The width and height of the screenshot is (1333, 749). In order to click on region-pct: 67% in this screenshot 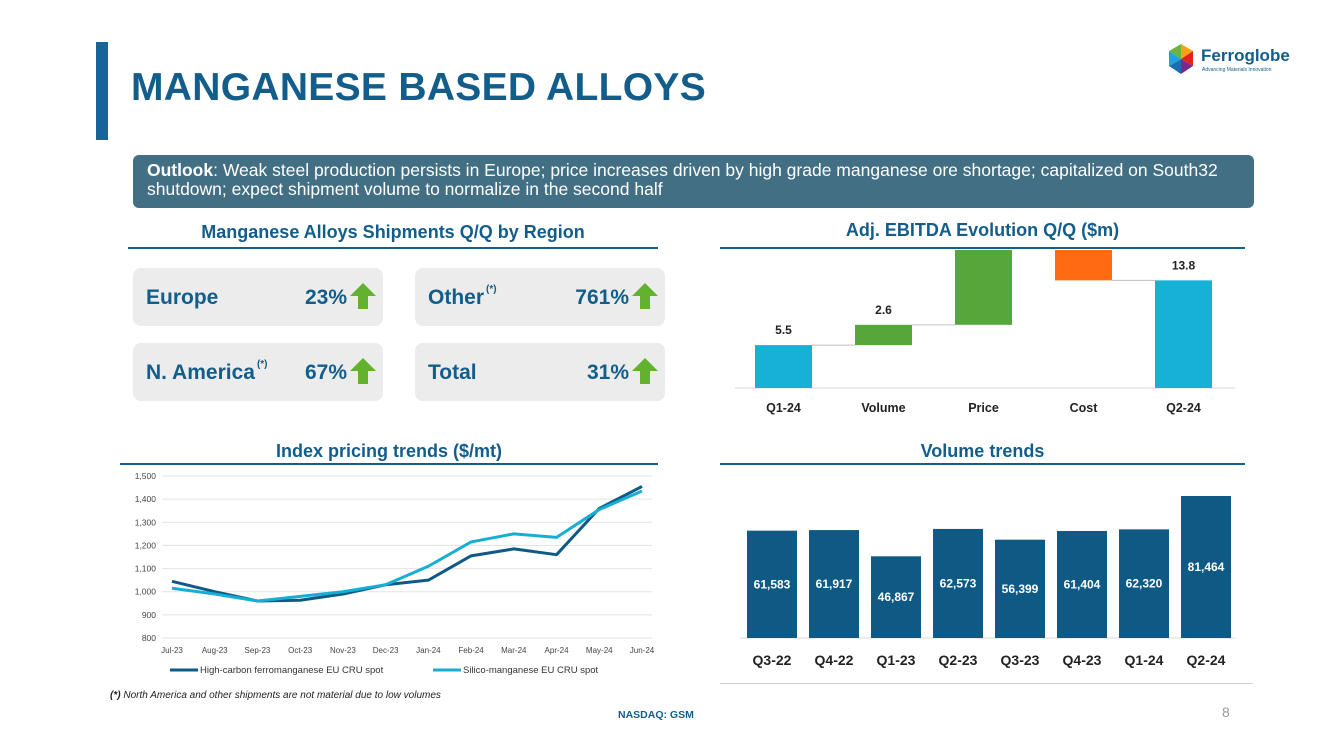, I will do `click(325, 372)`.